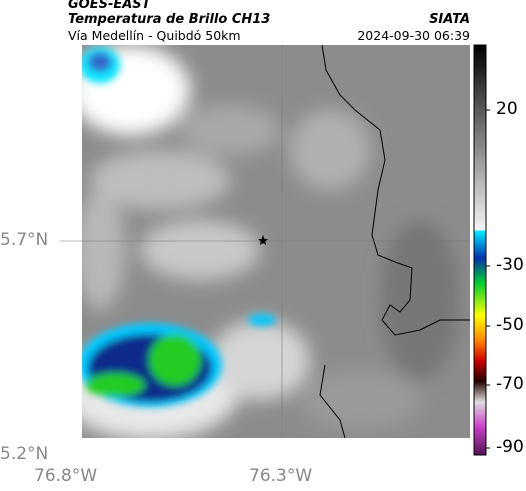 This screenshot has height=491, width=526. Describe the element at coordinates (449, 19) in the screenshot. I see `source: SIATA` at that location.